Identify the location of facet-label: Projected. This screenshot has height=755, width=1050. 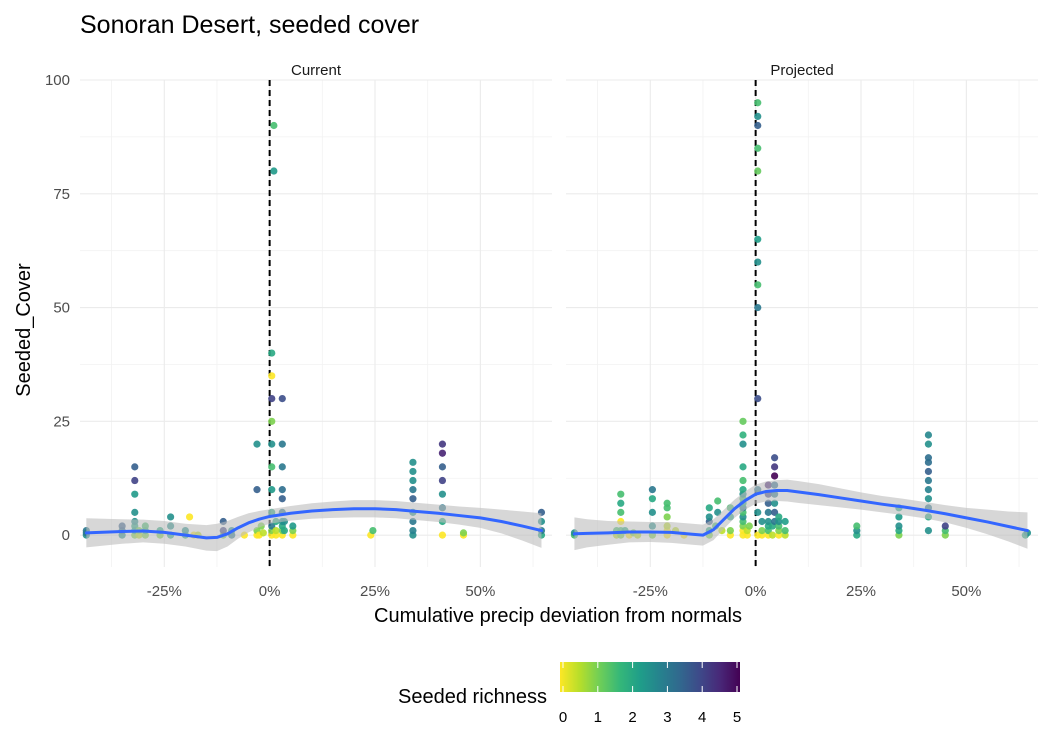
(801, 70).